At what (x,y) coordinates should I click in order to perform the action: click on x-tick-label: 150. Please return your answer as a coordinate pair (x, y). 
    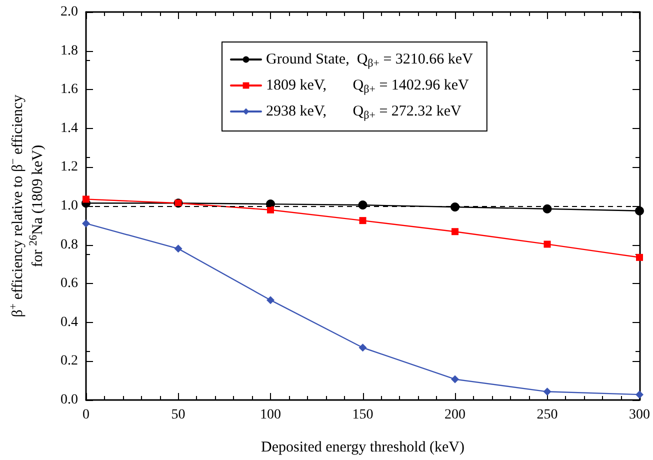
    Looking at the image, I should click on (363, 415).